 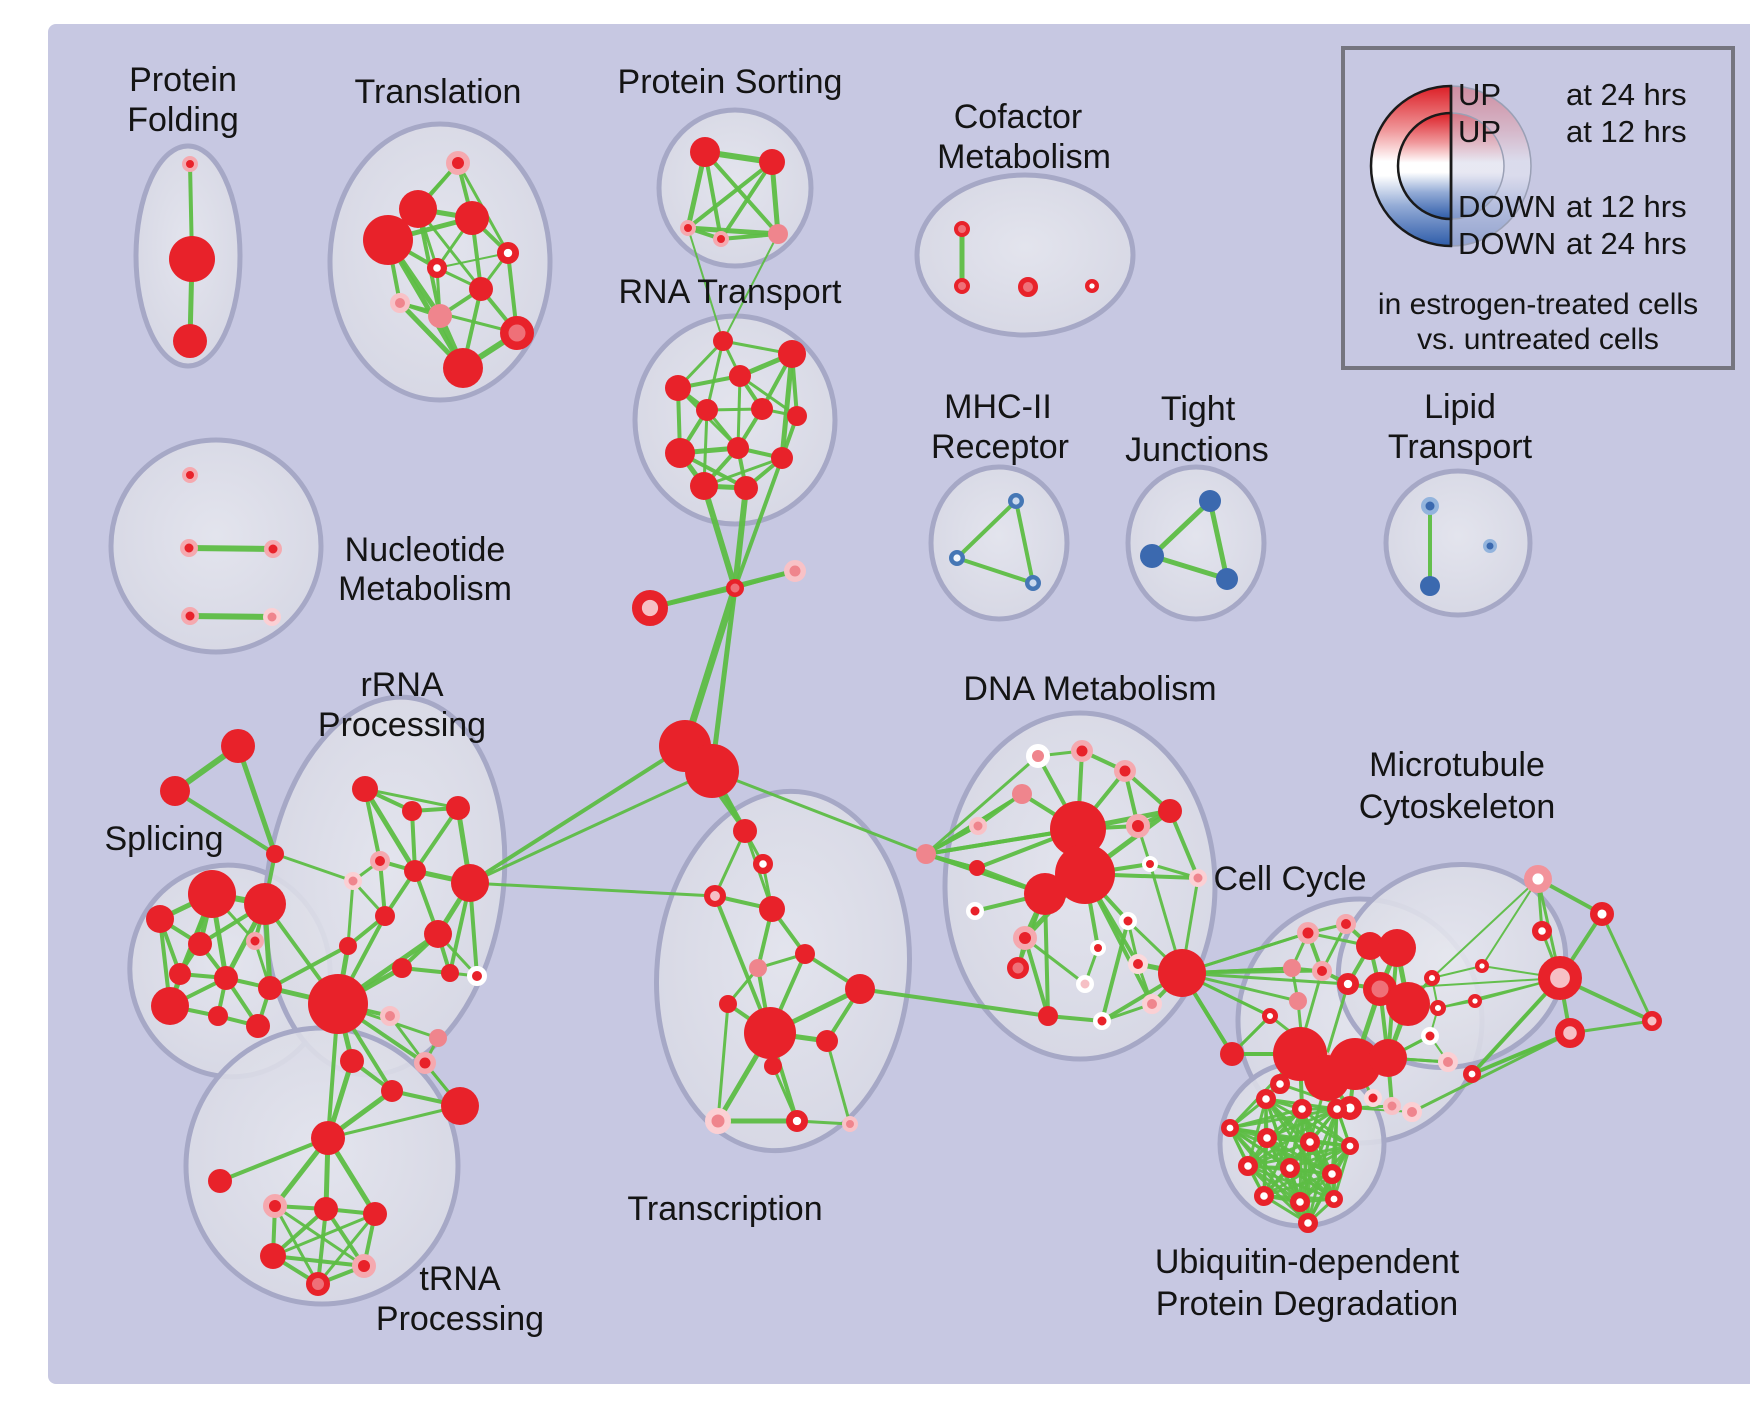 What do you see at coordinates (1309, 1141) in the screenshot?
I see `gene-node-ubiquitin-dependent-protein-degradation` at bounding box center [1309, 1141].